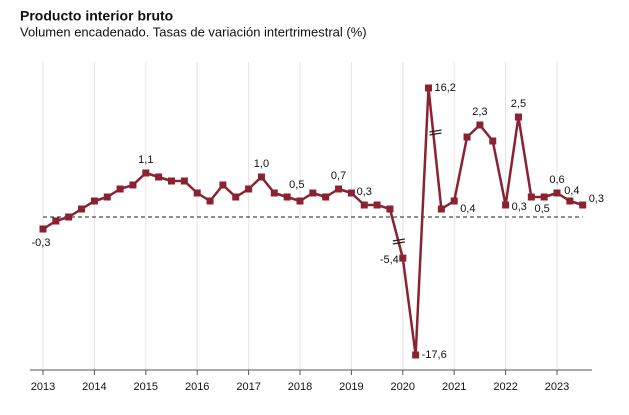 This screenshot has width=629, height=415. I want to click on x-tick-label: 2018, so click(300, 387).